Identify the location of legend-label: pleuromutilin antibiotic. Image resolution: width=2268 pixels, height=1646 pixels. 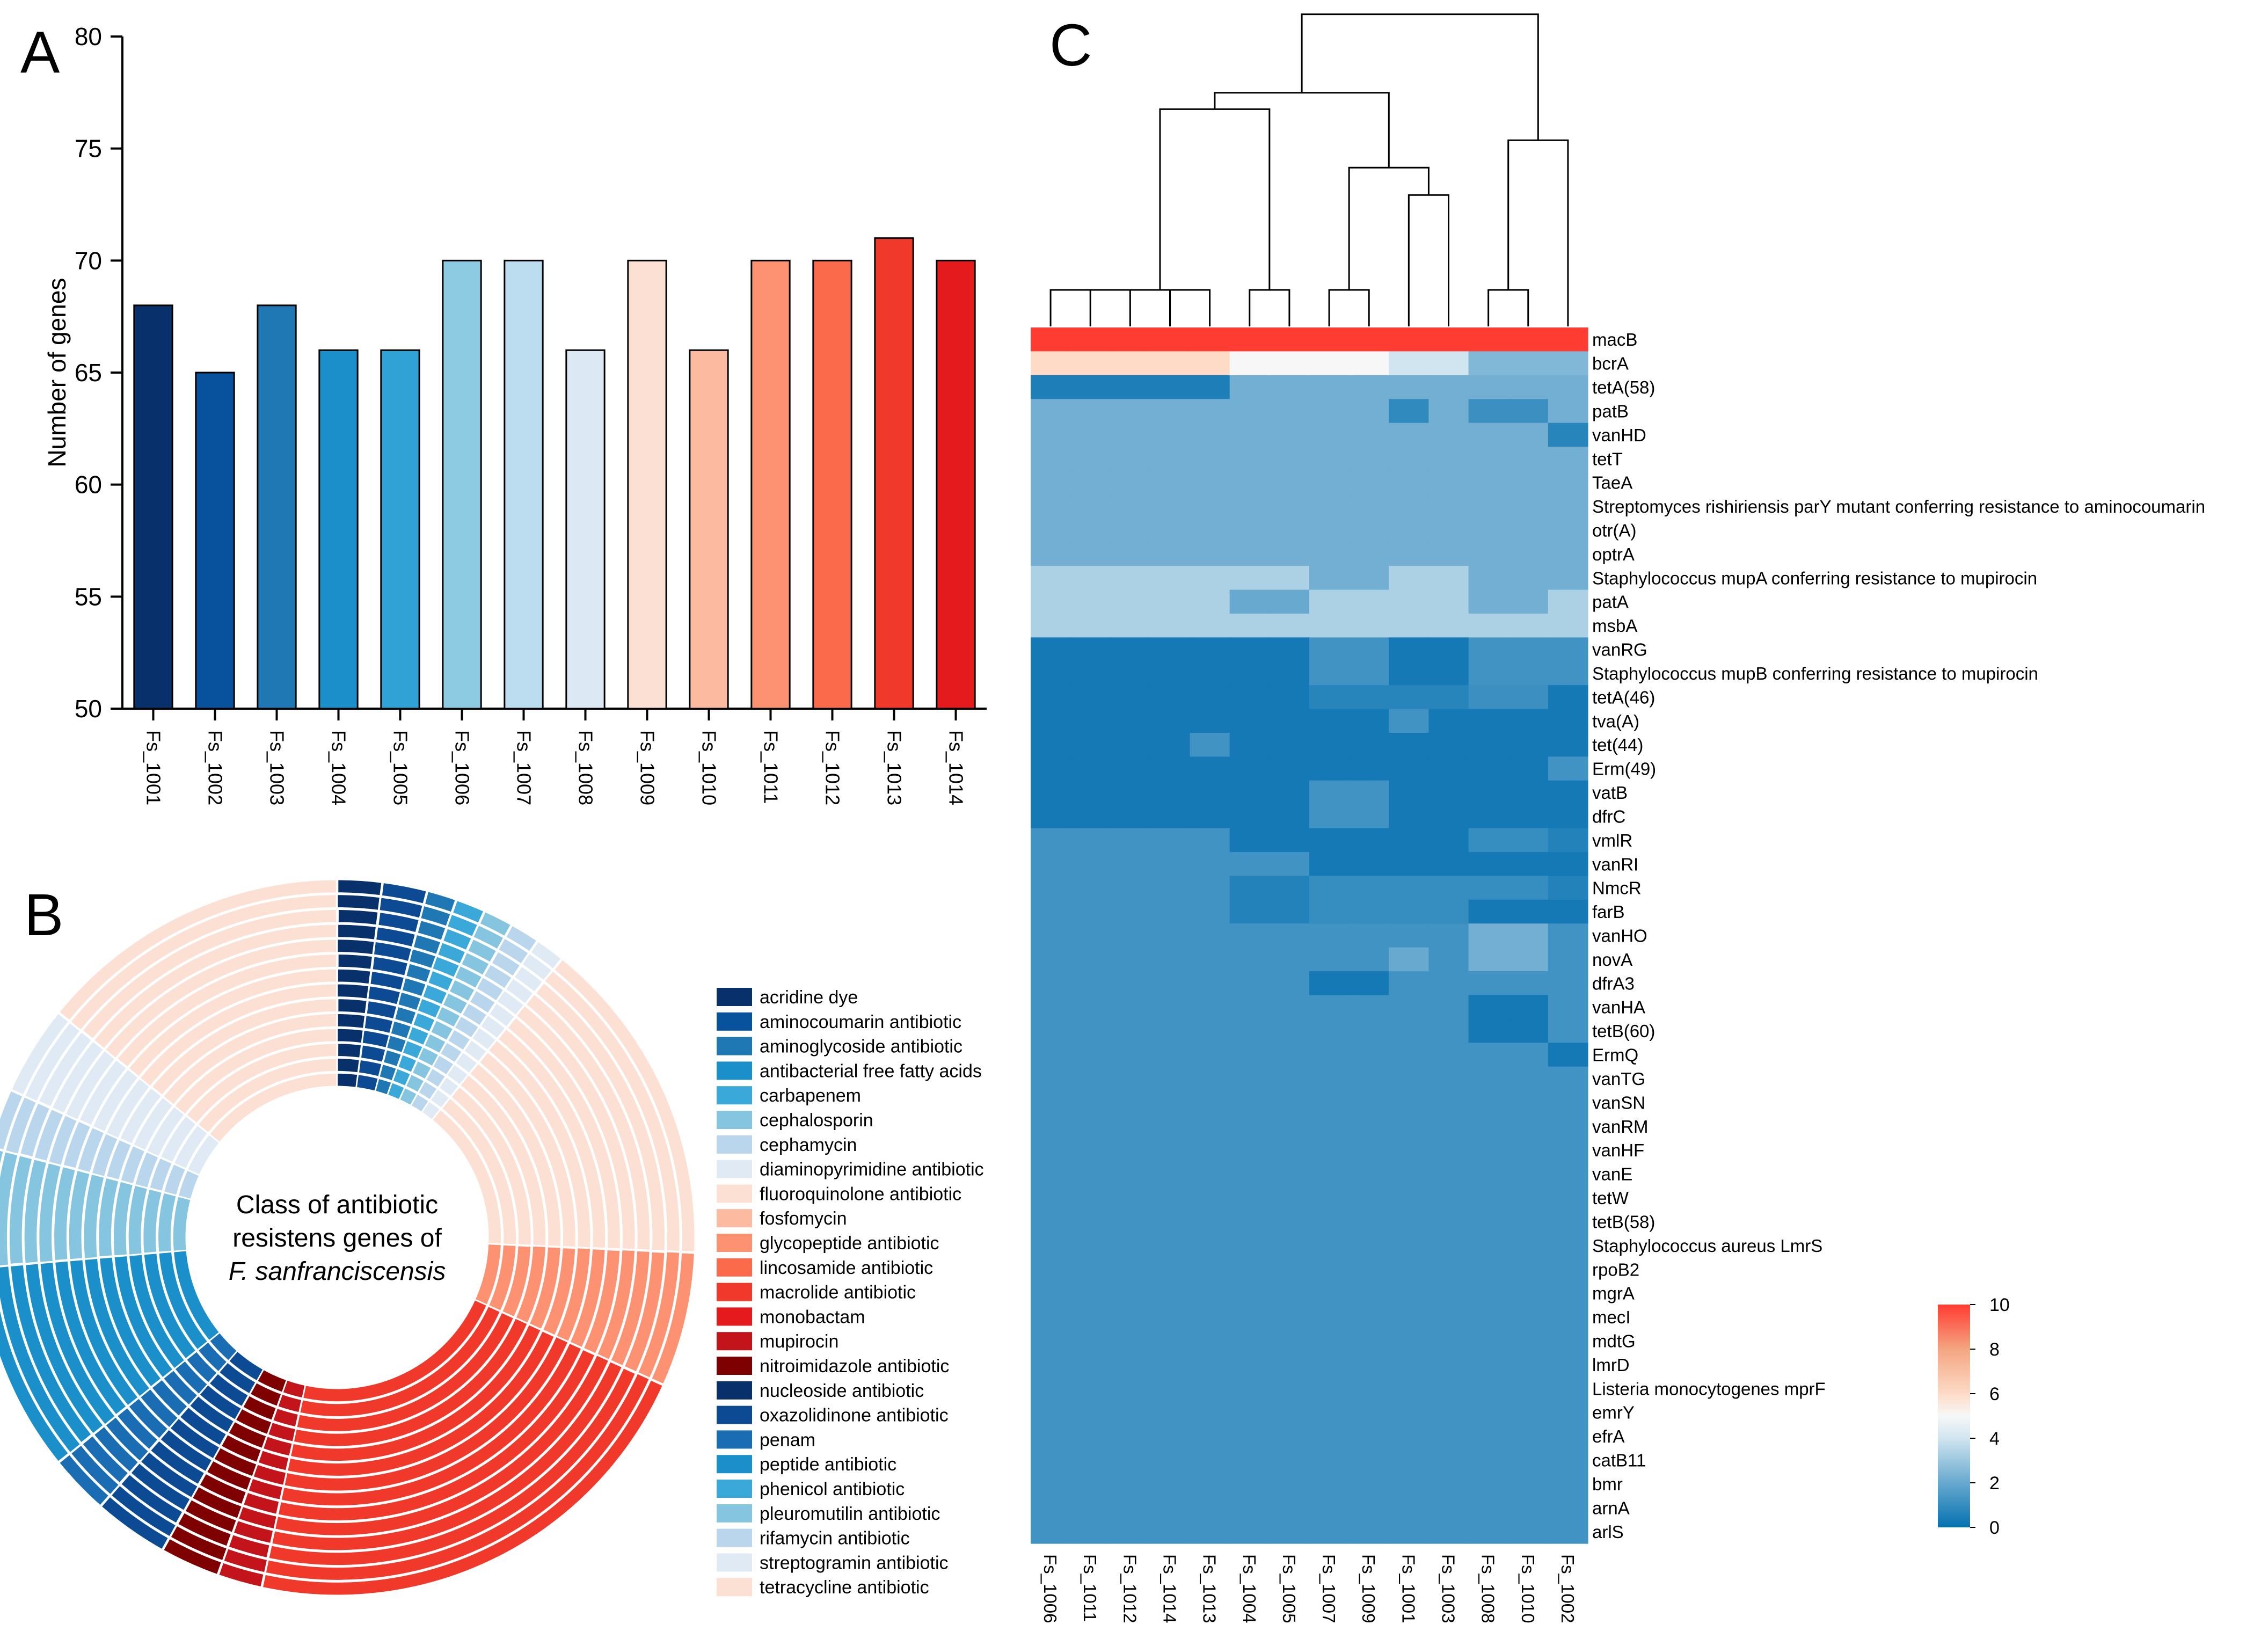
(850, 1514).